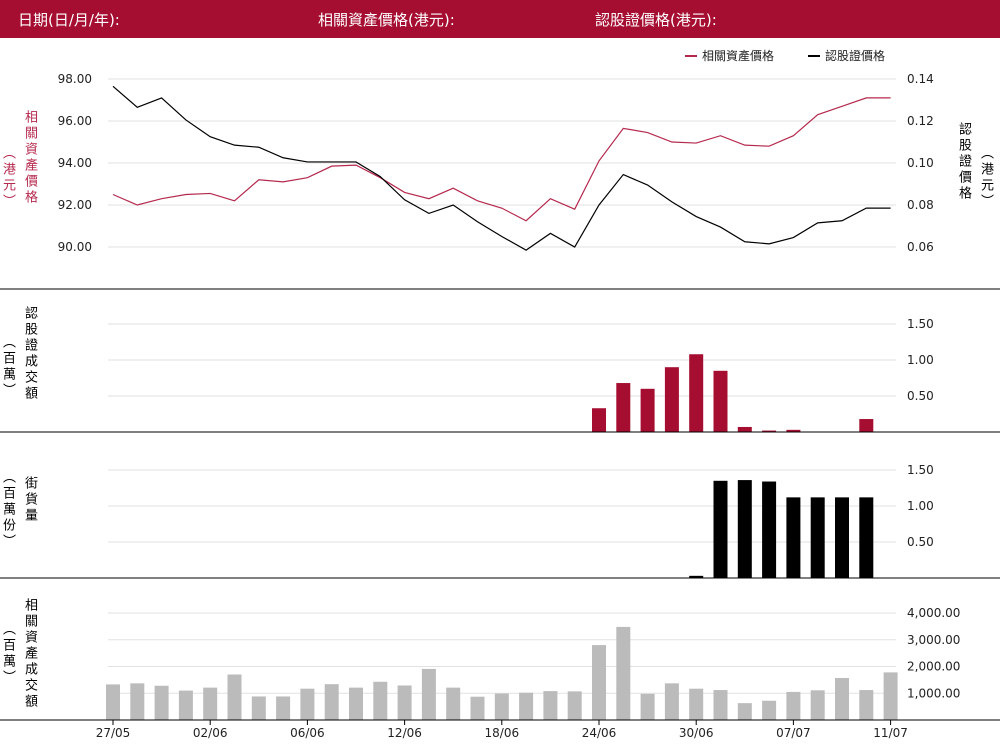 Image resolution: width=1000 pixels, height=751 pixels. Describe the element at coordinates (7, 178) in the screenshot. I see `price-left-unit-label: （港元）` at that location.